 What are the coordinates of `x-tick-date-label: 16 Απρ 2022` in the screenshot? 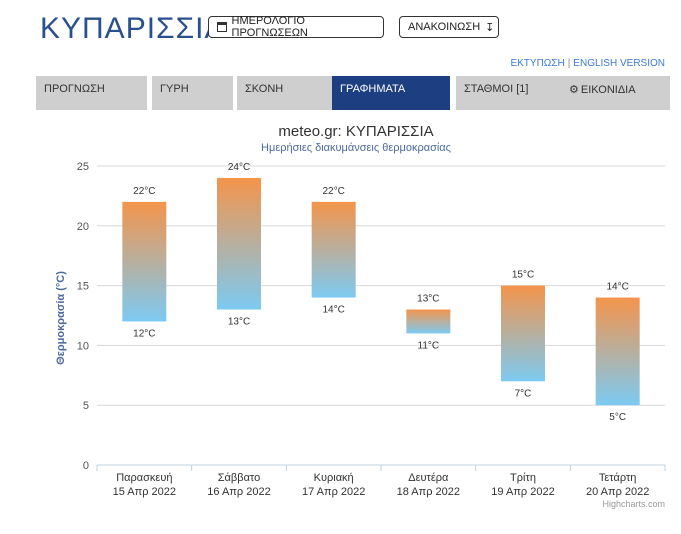 It's located at (238, 492).